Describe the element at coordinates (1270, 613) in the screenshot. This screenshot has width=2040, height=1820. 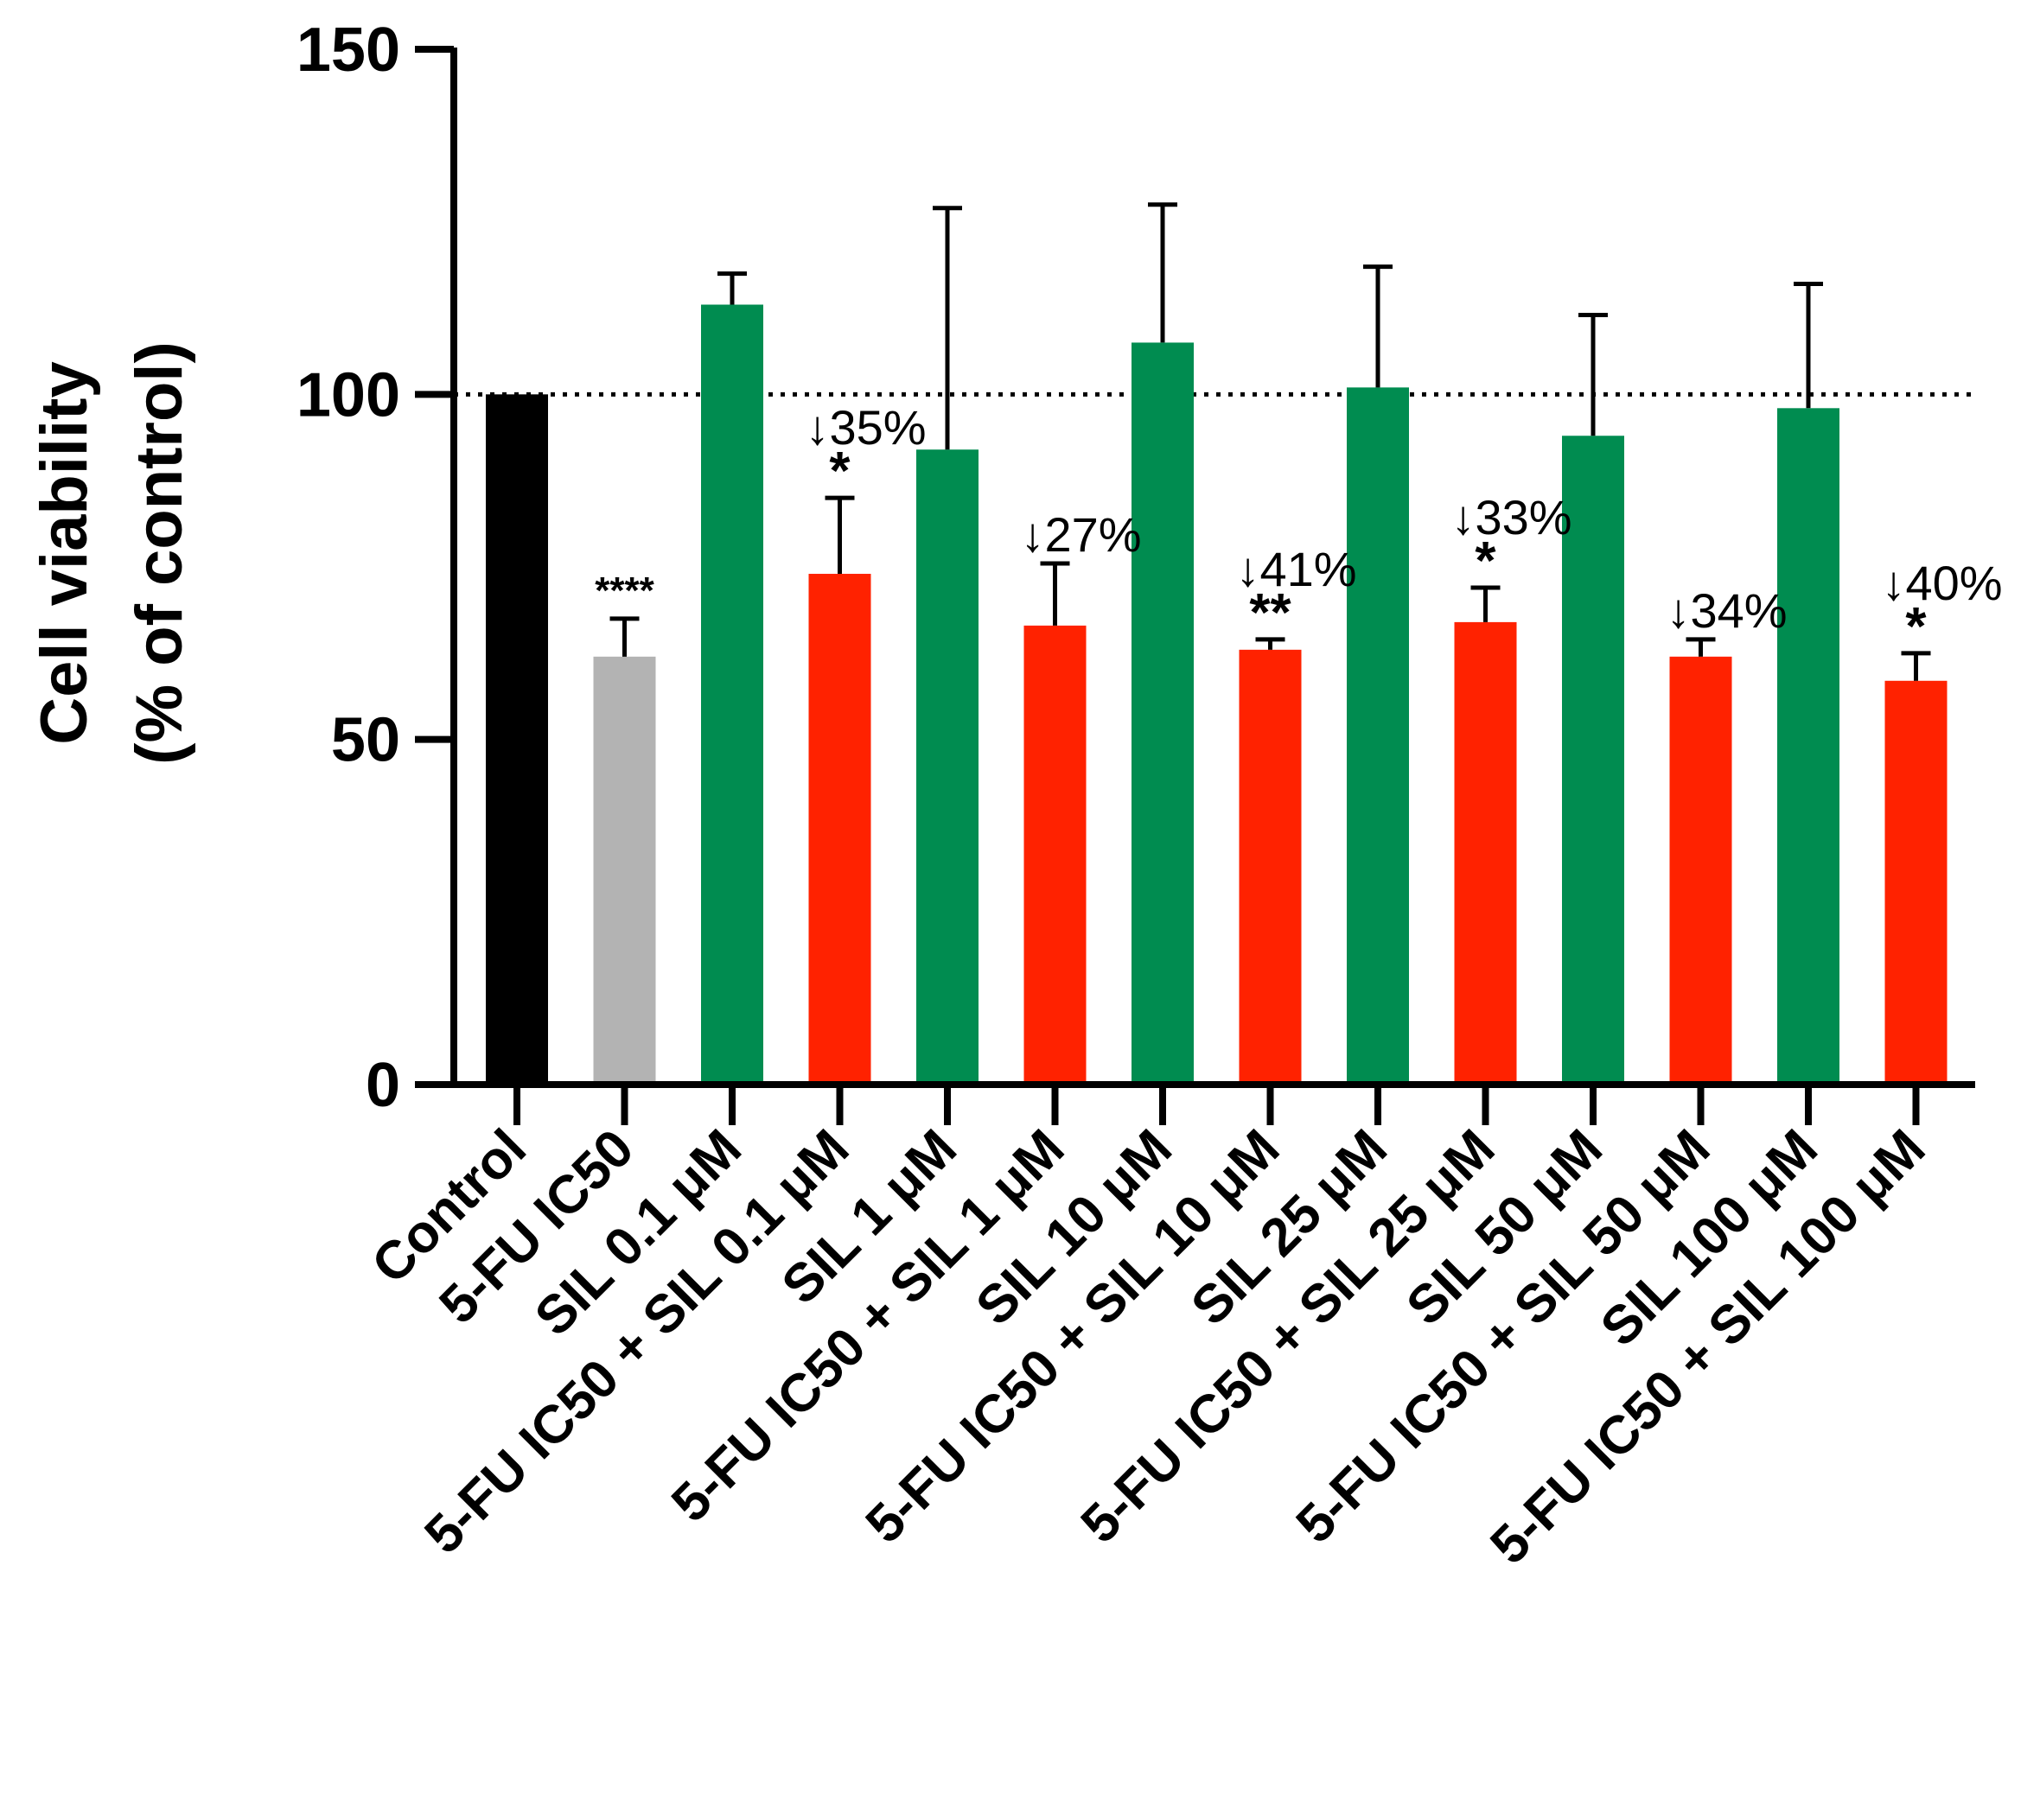
I see `significance-label: **` at that location.